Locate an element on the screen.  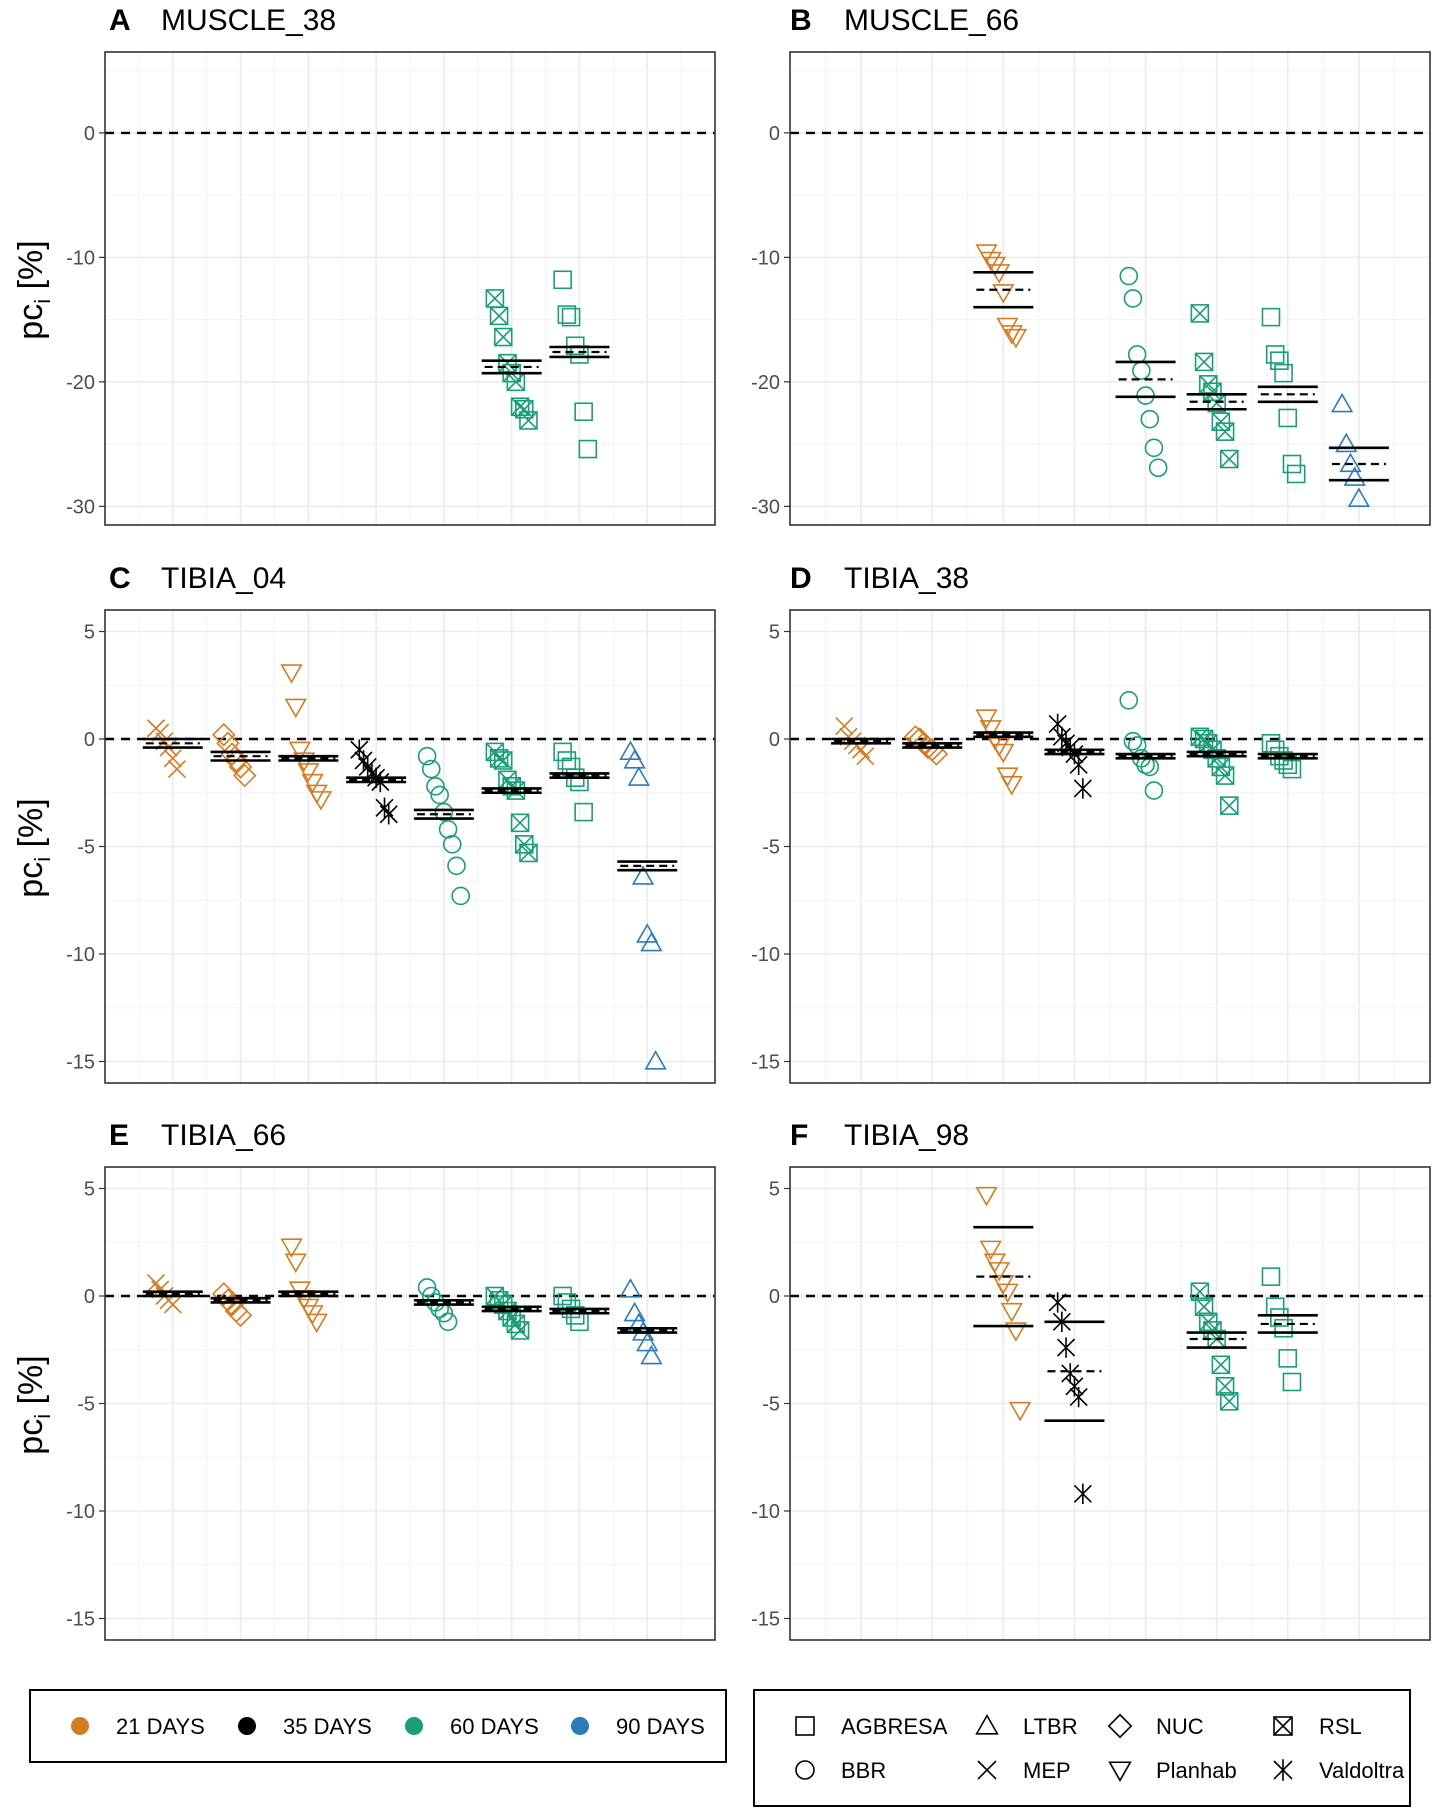
legend-shape-diamond is located at coordinates (1120, 1726).